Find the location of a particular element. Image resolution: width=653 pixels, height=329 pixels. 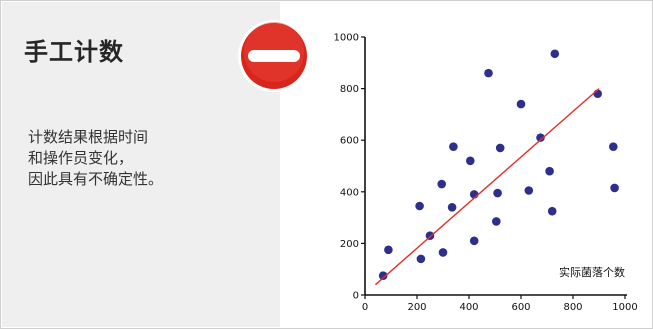

chart-annotation: 实际菌落个数 is located at coordinates (592, 272).